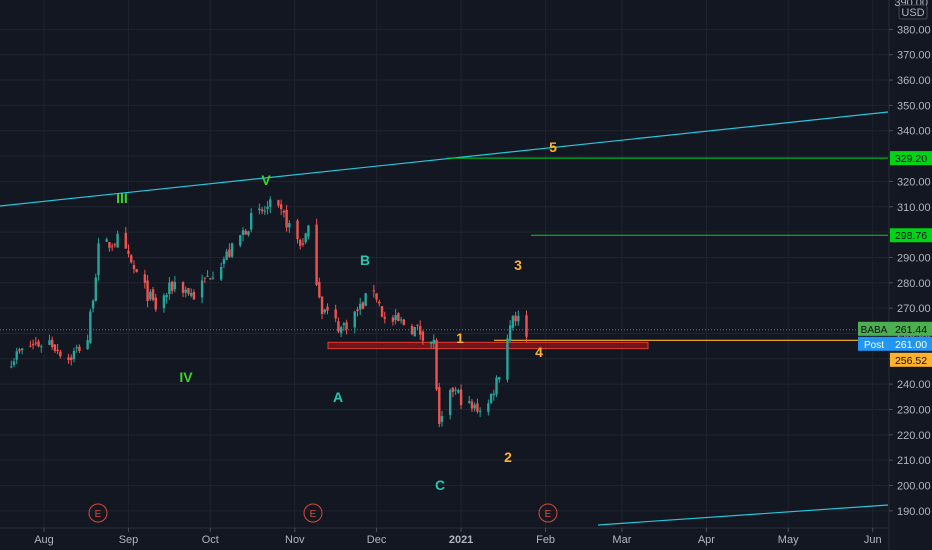 The height and width of the screenshot is (550, 932). What do you see at coordinates (914, 385) in the screenshot?
I see `price-tick-label: 240.00` at bounding box center [914, 385].